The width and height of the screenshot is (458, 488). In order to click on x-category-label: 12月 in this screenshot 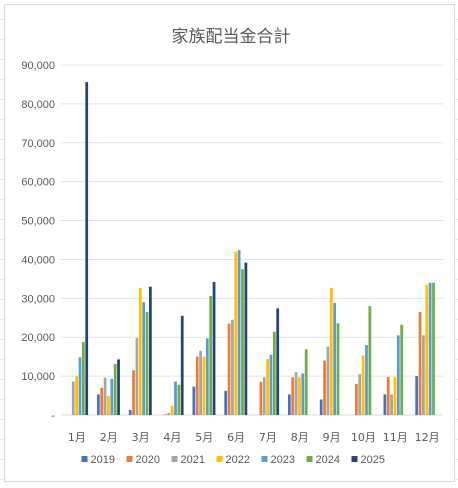, I will do `click(427, 437)`.